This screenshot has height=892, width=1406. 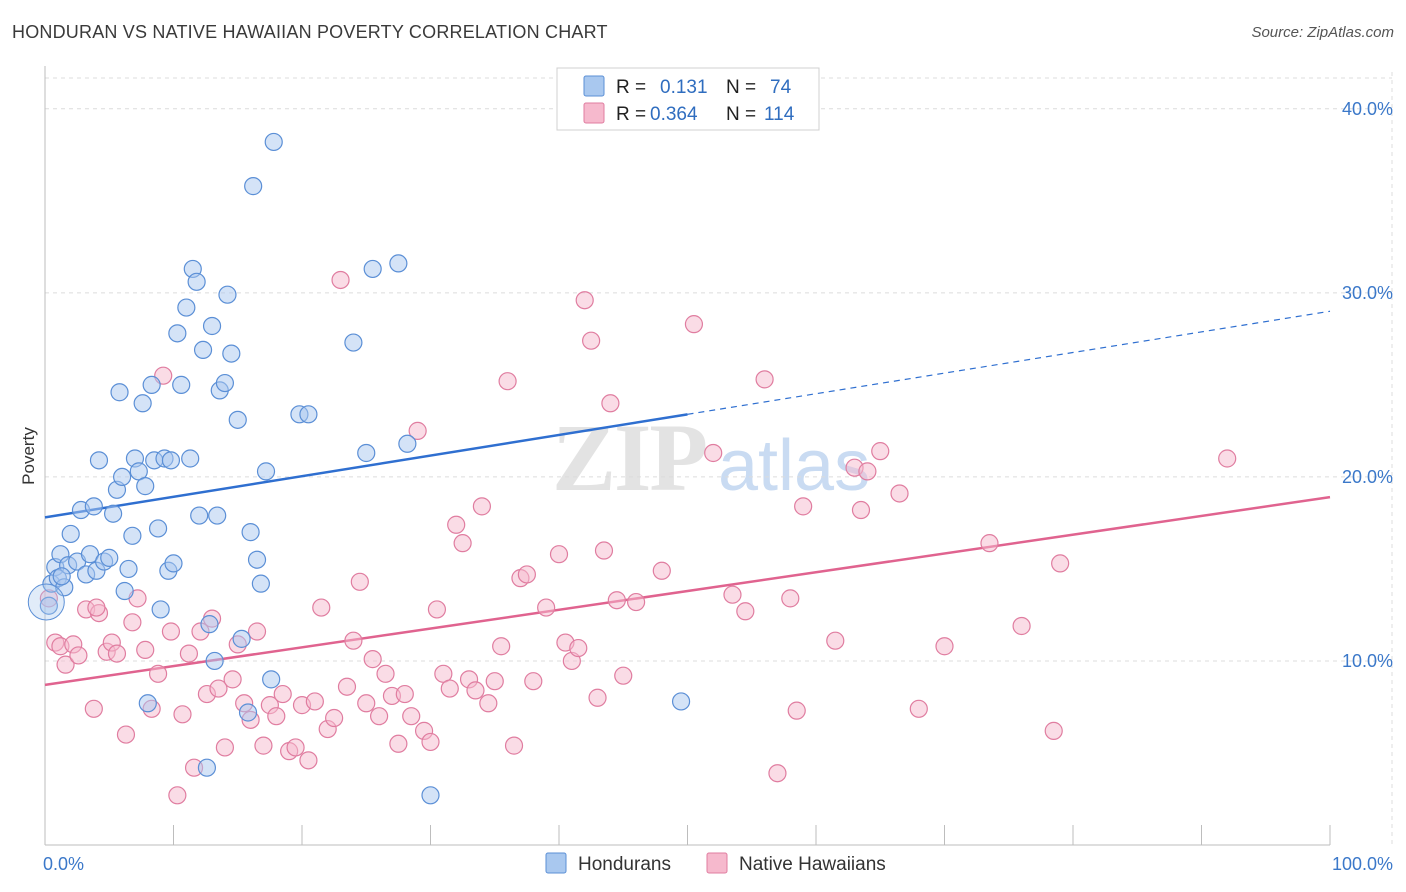 I want to click on legend-swatch-hawaiians, so click(x=594, y=113).